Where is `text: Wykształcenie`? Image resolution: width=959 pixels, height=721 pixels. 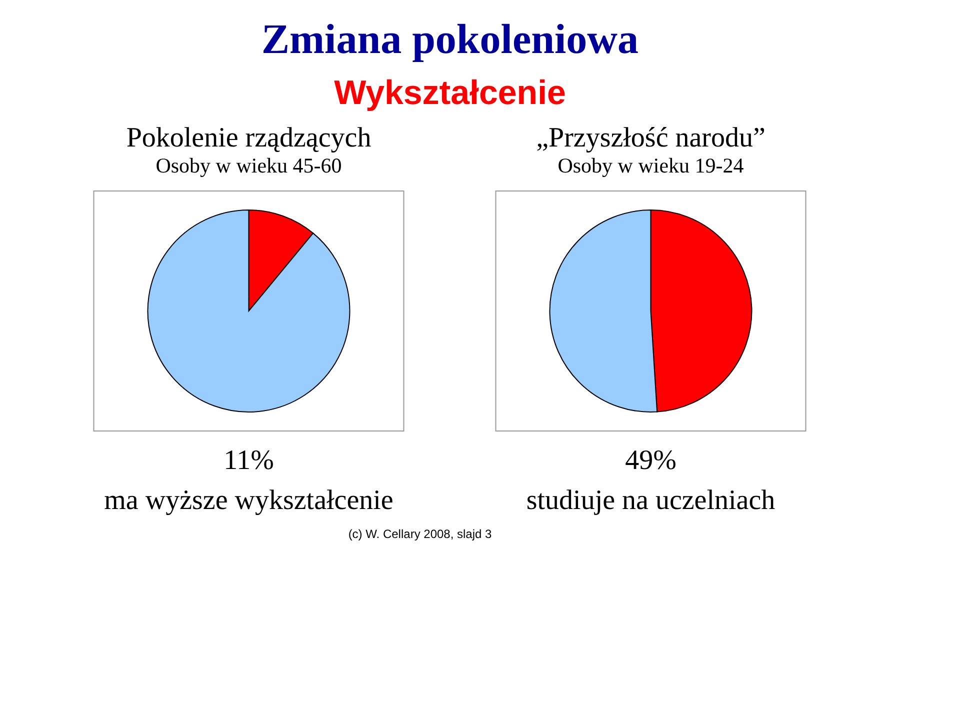 text: Wykształcenie is located at coordinates (450, 93).